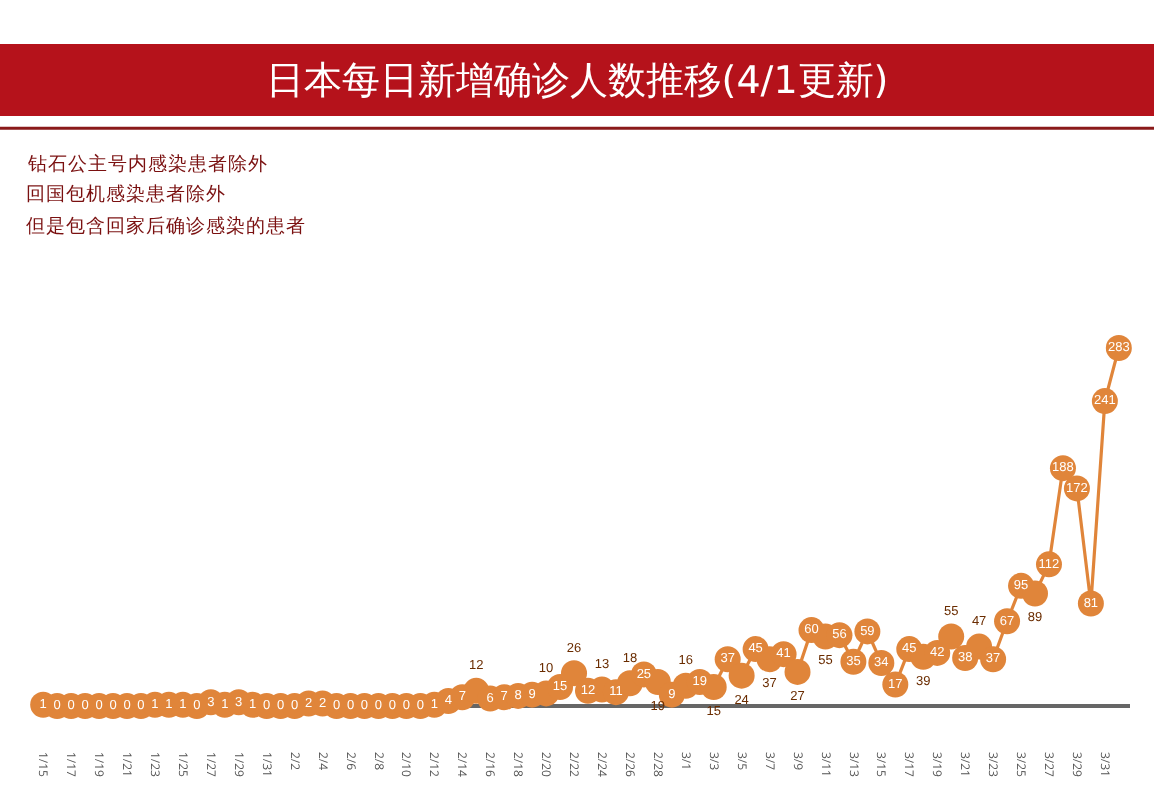 This screenshot has width=1154, height=800. Describe the element at coordinates (166, 226) in the screenshot. I see `text: 但是包含回家后确诊感染的患者` at that location.